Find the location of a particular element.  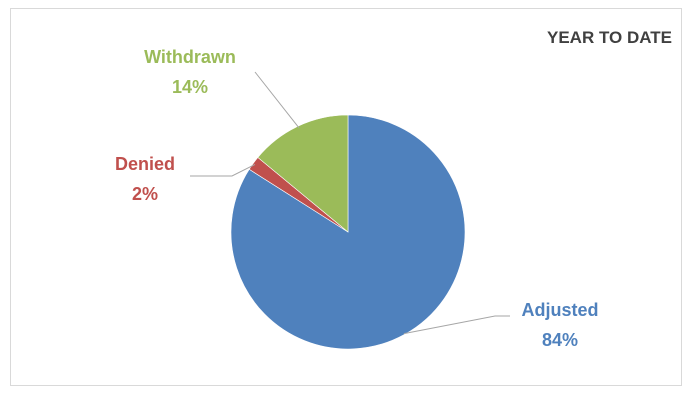

leader-line-adjusted is located at coordinates (456, 325).